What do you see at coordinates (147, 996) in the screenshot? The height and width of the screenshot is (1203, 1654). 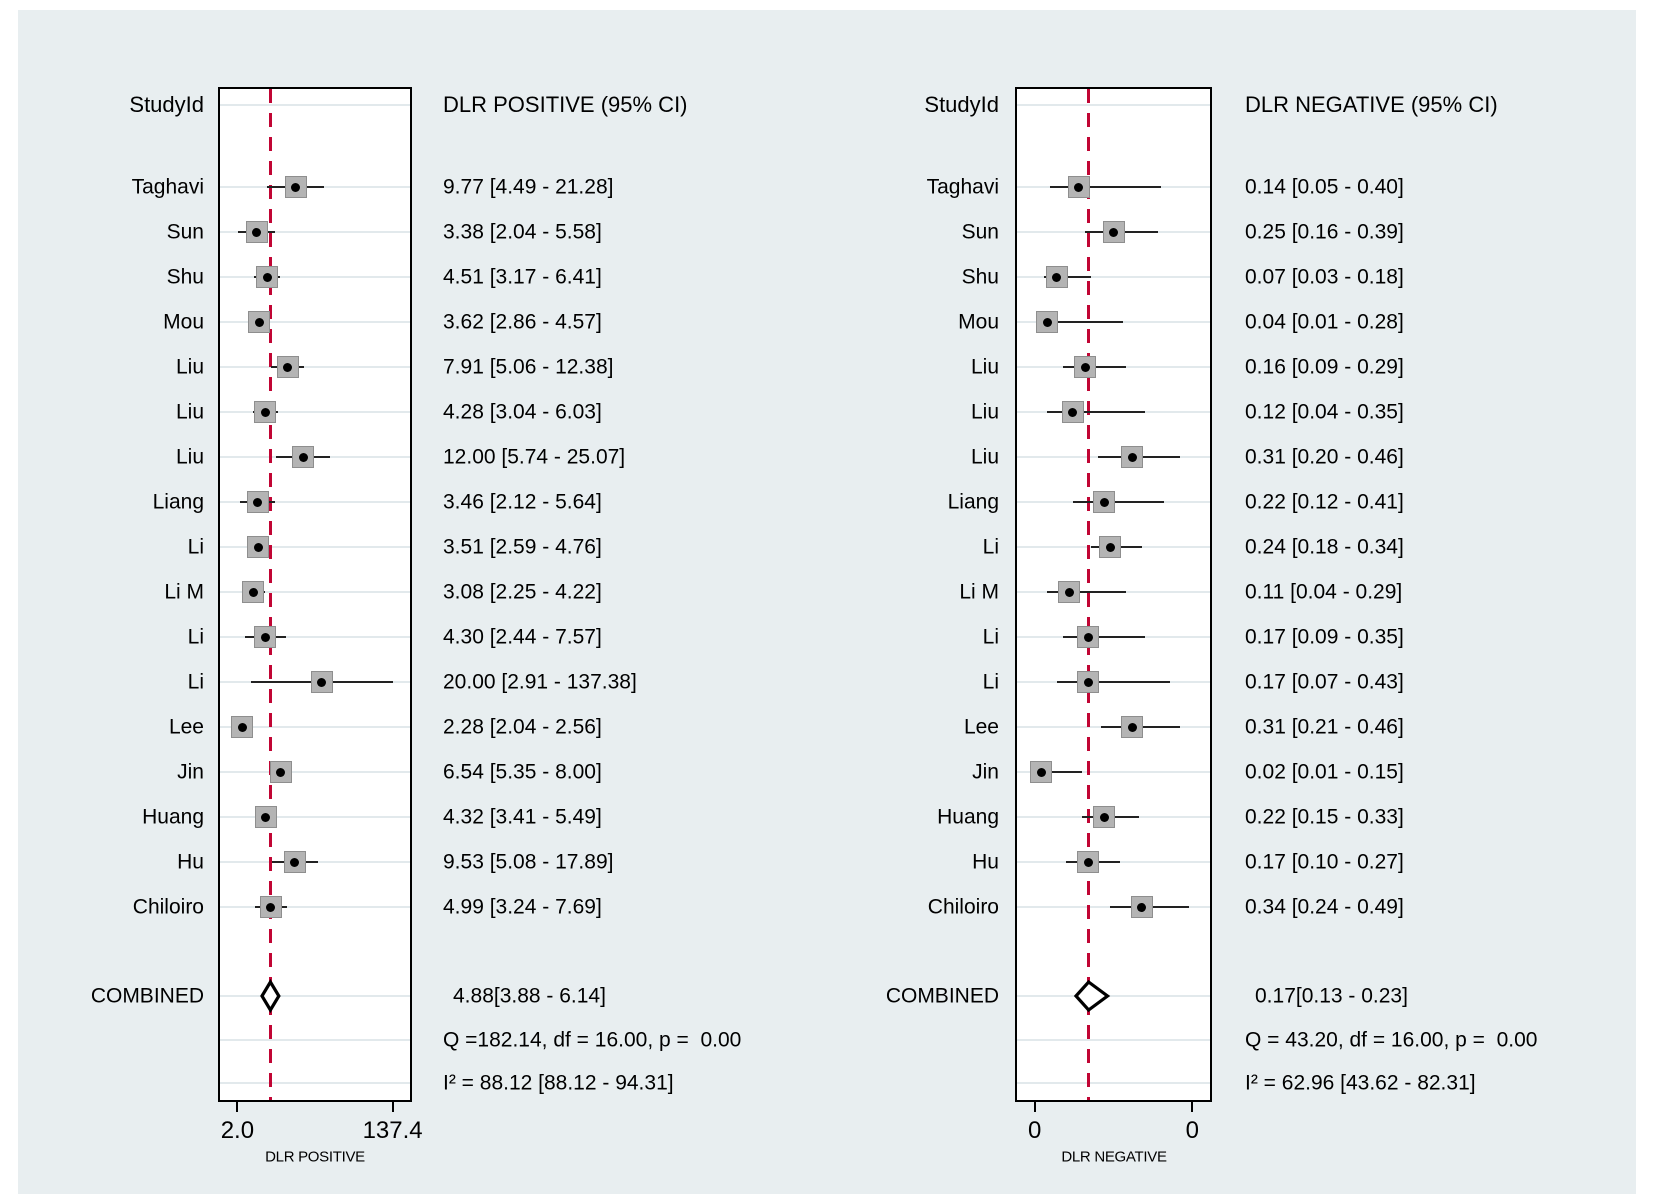 I see `left-combined-label: COMBINED` at bounding box center [147, 996].